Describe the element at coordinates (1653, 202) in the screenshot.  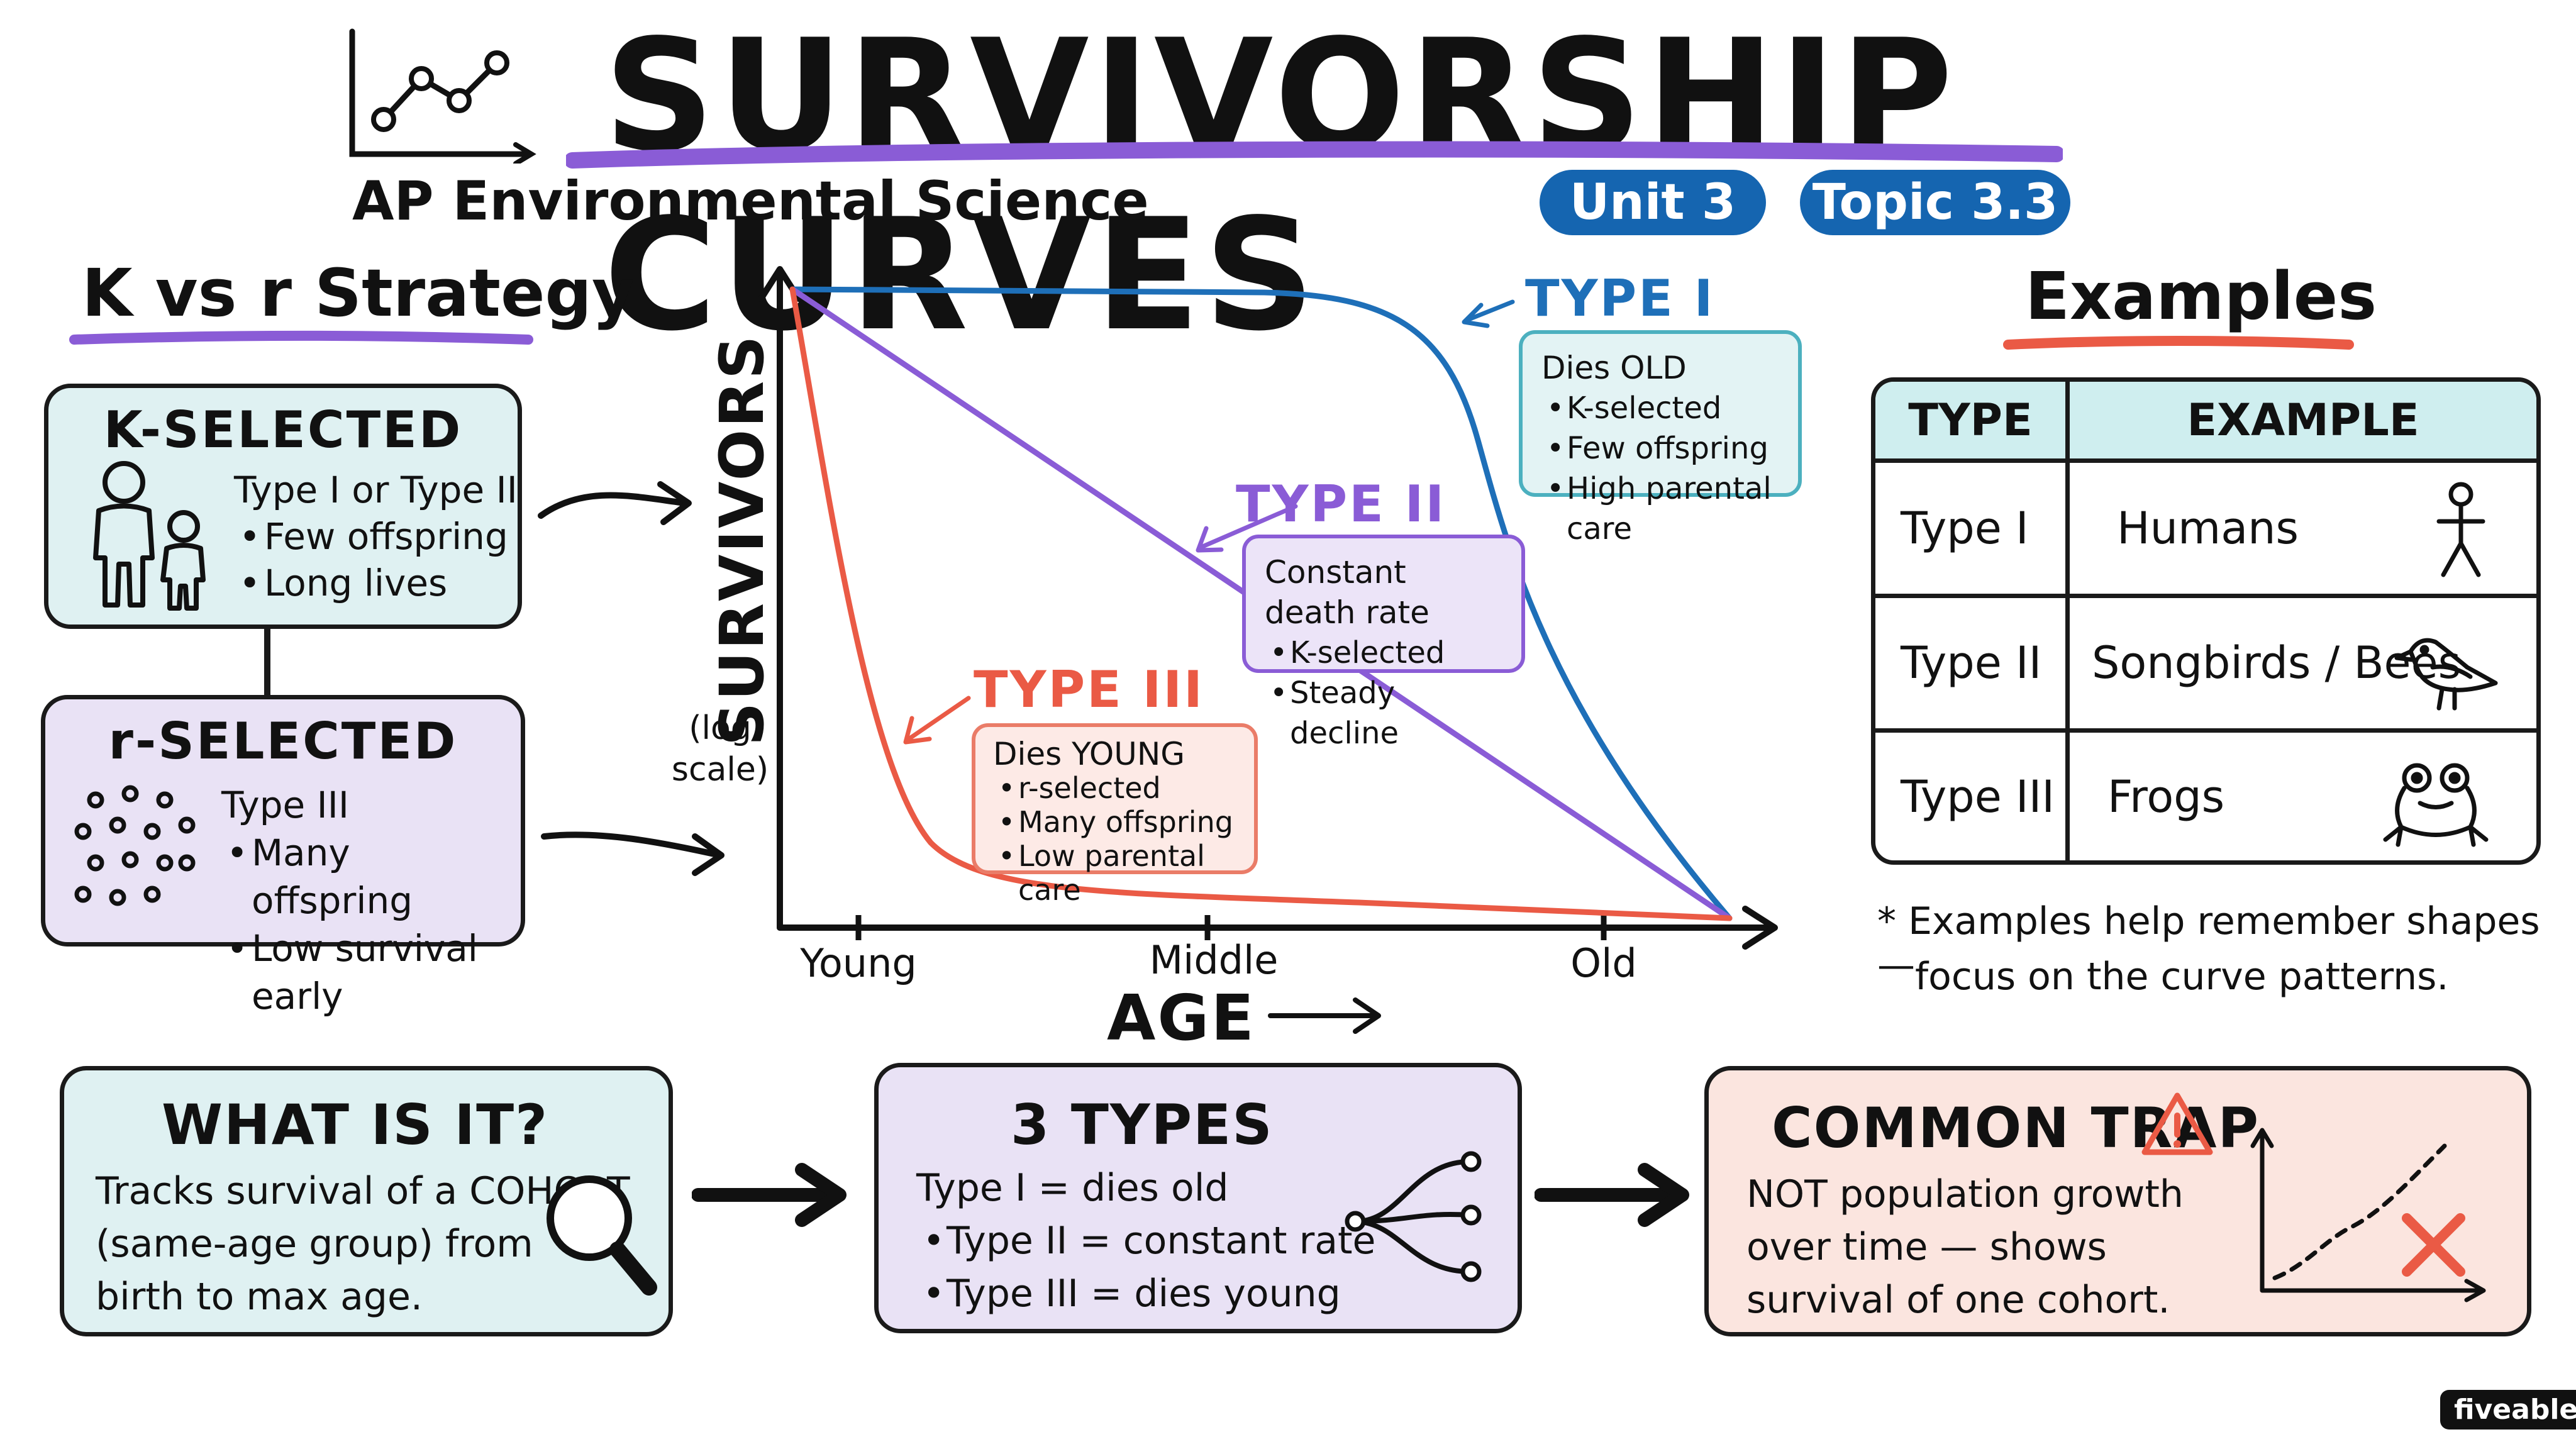
I see `badge-unit: Unit 3` at that location.